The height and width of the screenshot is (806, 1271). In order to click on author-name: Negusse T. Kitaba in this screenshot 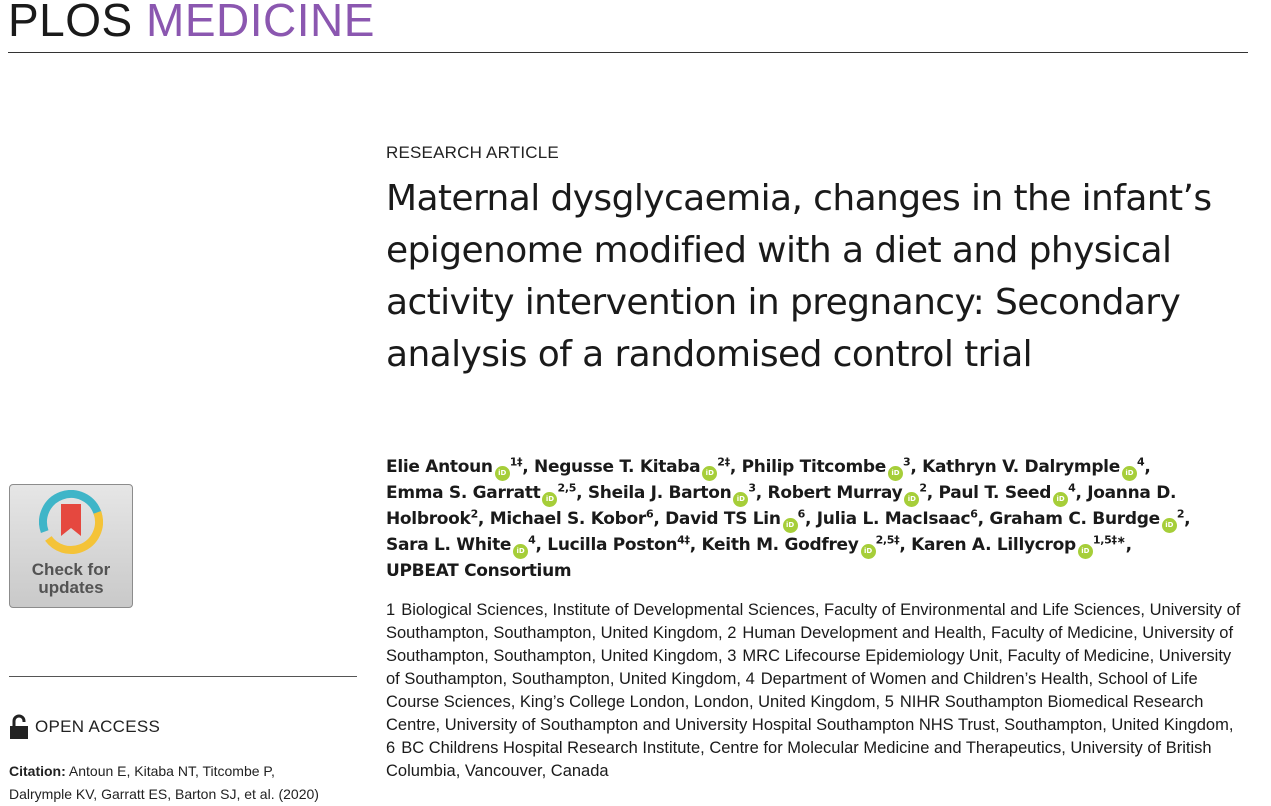, I will do `click(617, 467)`.